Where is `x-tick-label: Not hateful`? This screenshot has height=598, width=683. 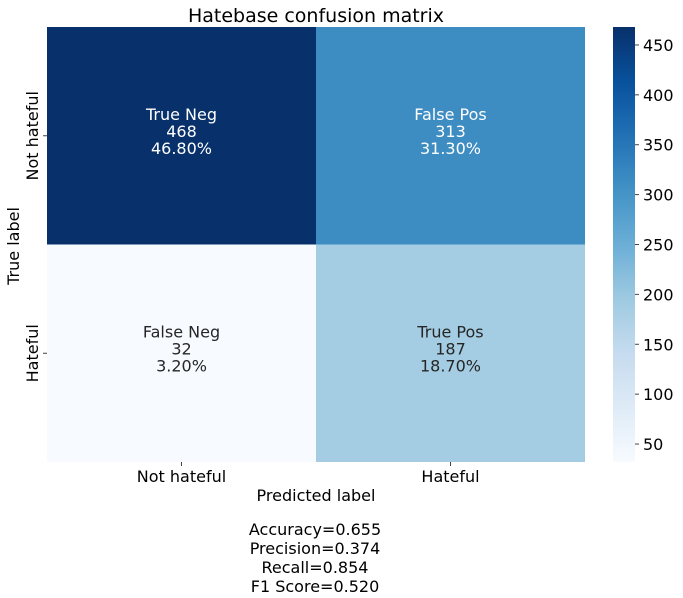
x-tick-label: Not hateful is located at coordinates (181, 476).